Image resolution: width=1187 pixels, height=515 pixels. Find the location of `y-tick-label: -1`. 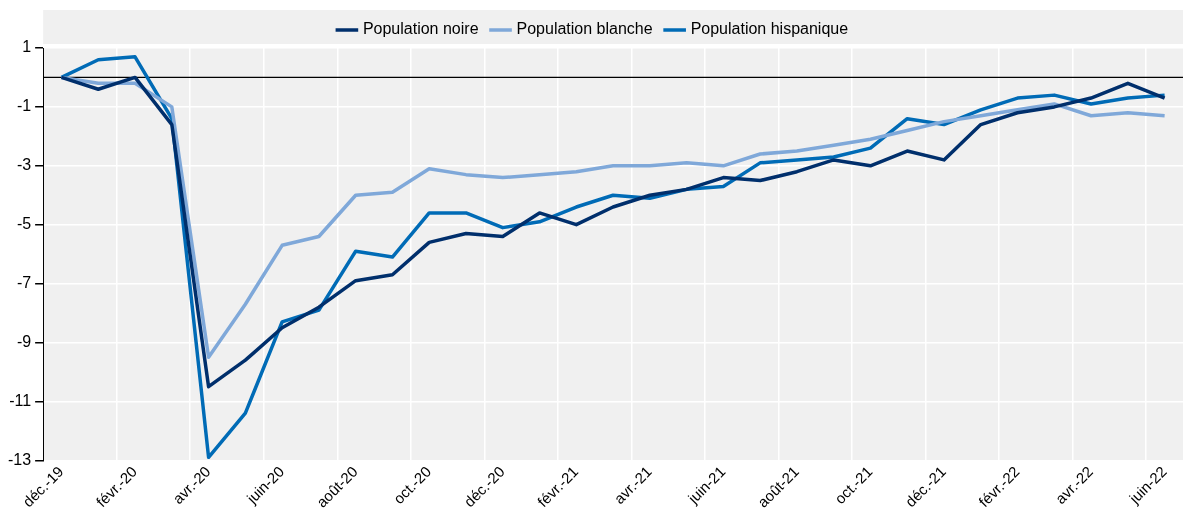

y-tick-label: -1 is located at coordinates (24, 106).